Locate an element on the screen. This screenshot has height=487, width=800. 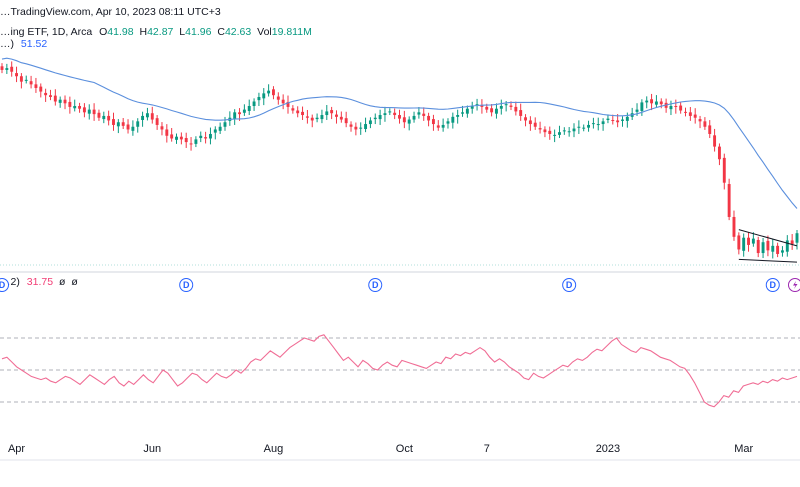
time-axis-tick-label: 7 is located at coordinates (487, 449).